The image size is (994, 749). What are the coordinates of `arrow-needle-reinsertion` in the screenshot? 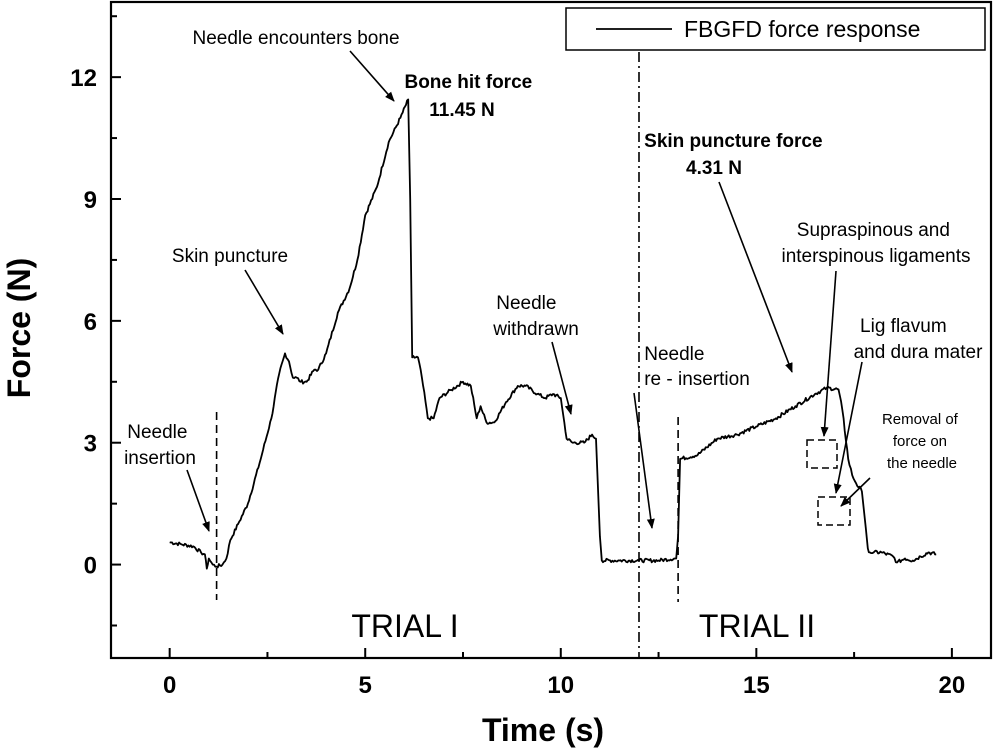 It's located at (644, 460).